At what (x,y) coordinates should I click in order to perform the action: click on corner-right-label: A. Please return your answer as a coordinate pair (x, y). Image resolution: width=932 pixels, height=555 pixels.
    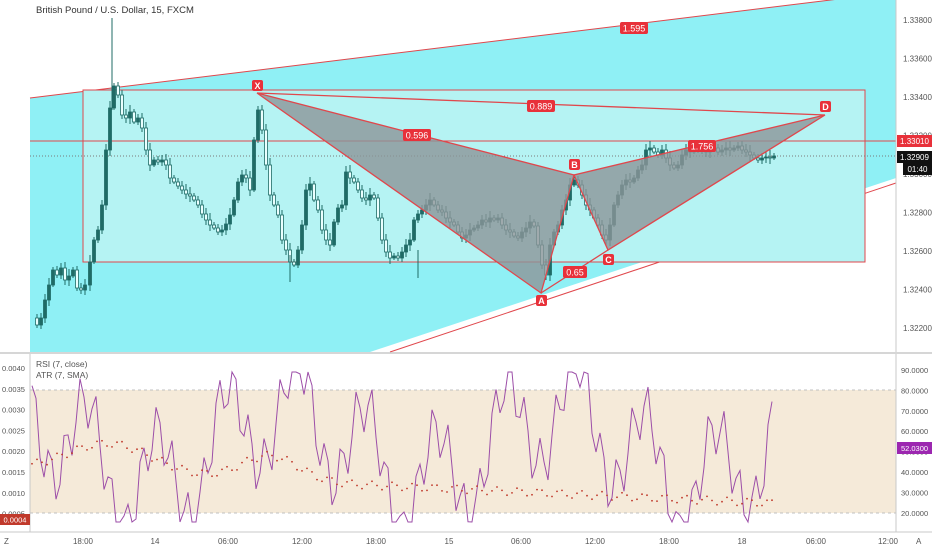
    Looking at the image, I should click on (919, 541).